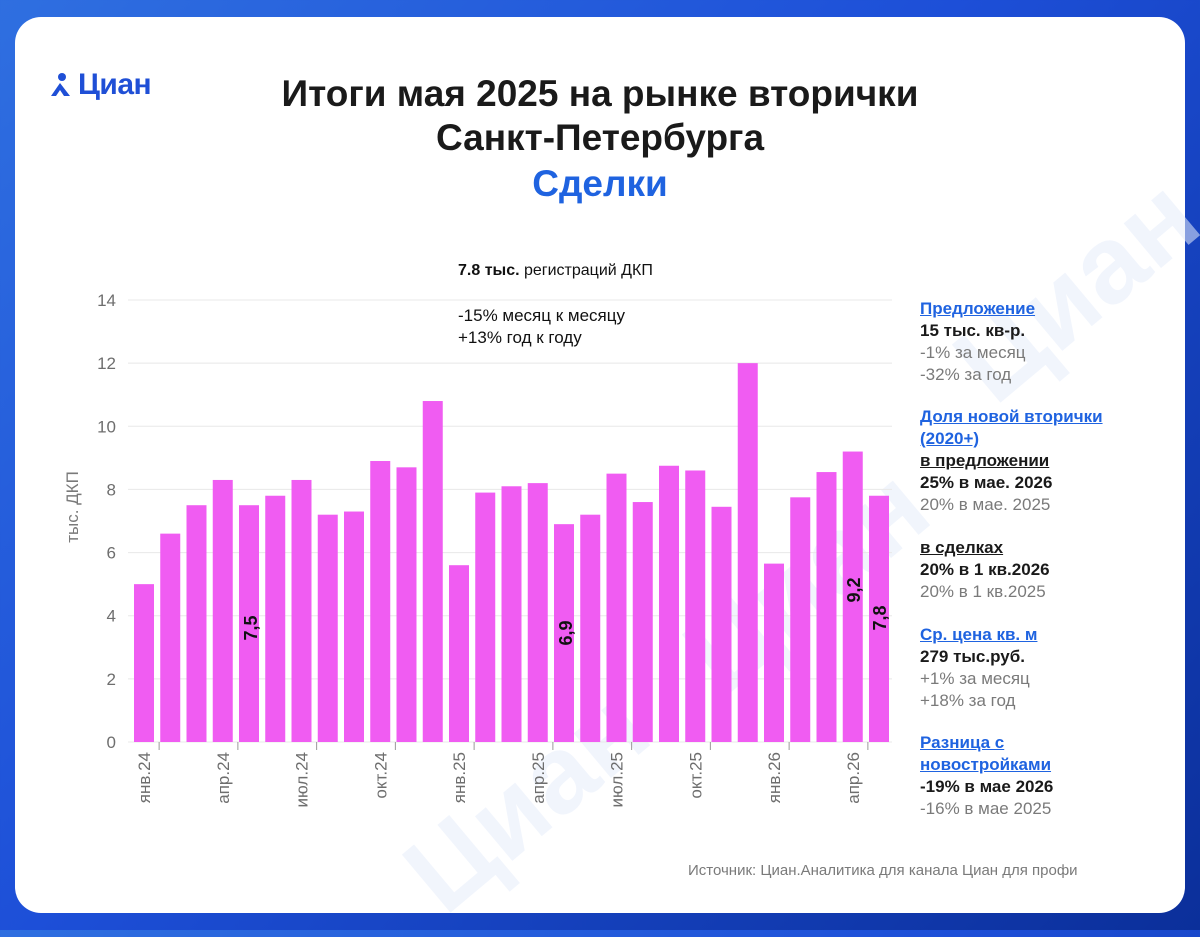 Image resolution: width=1200 pixels, height=937 pixels. What do you see at coordinates (979, 634) in the screenshot?
I see `price-title-link: Ср. цена кв. м` at bounding box center [979, 634].